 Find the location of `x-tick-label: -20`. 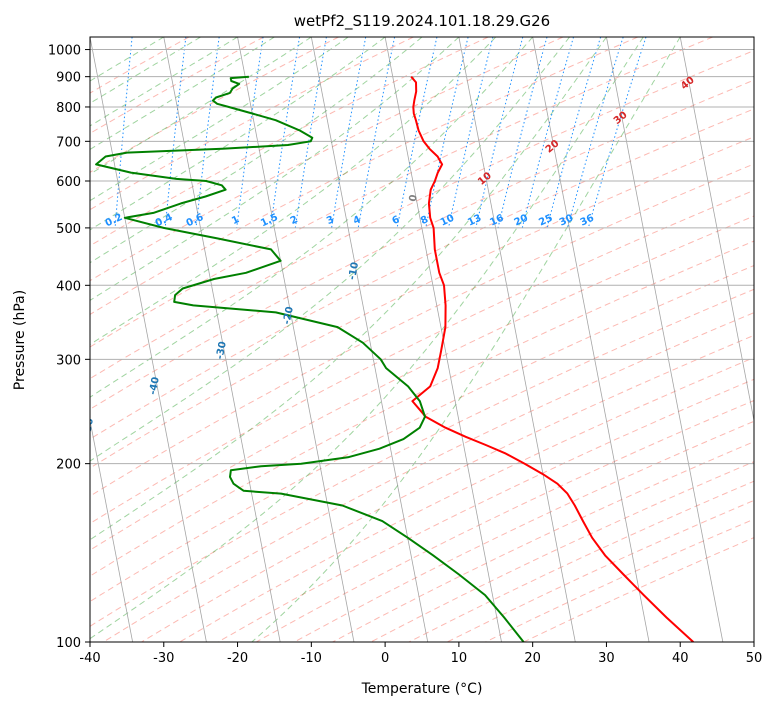

x-tick-label: -20 is located at coordinates (237, 658).